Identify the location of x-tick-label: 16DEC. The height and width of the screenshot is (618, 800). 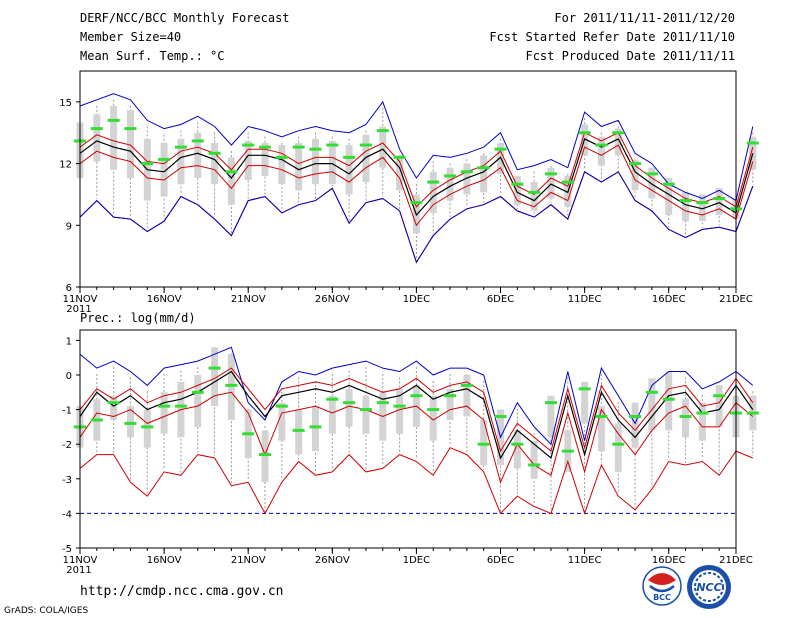
(669, 560).